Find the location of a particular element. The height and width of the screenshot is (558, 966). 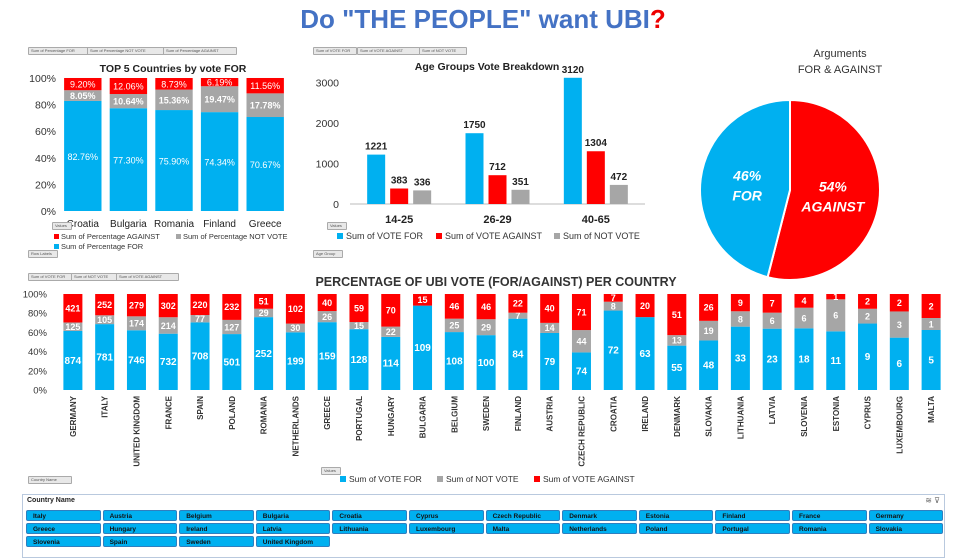

slicer-item-romania: Romania is located at coordinates (829, 528).